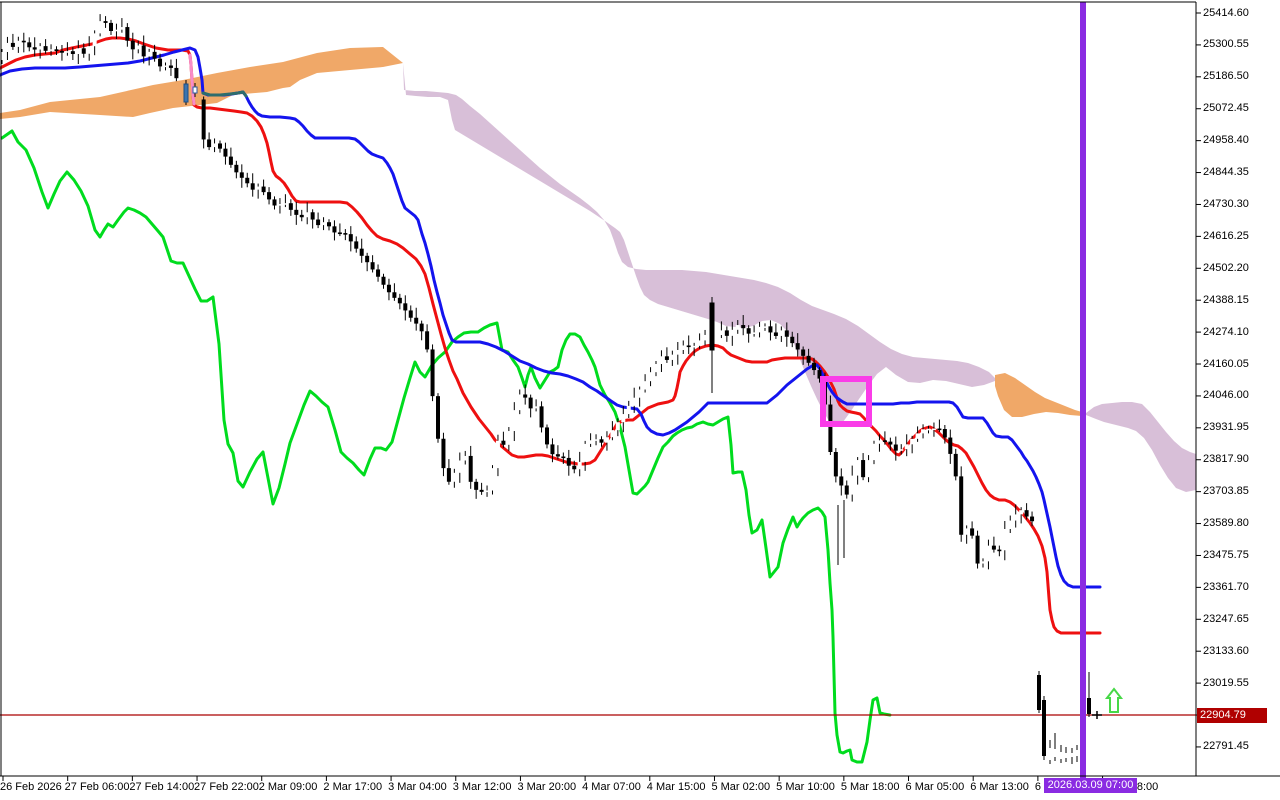 This screenshot has width=1280, height=800. I want to click on price-axis-label: 25186.50, so click(1226, 76).